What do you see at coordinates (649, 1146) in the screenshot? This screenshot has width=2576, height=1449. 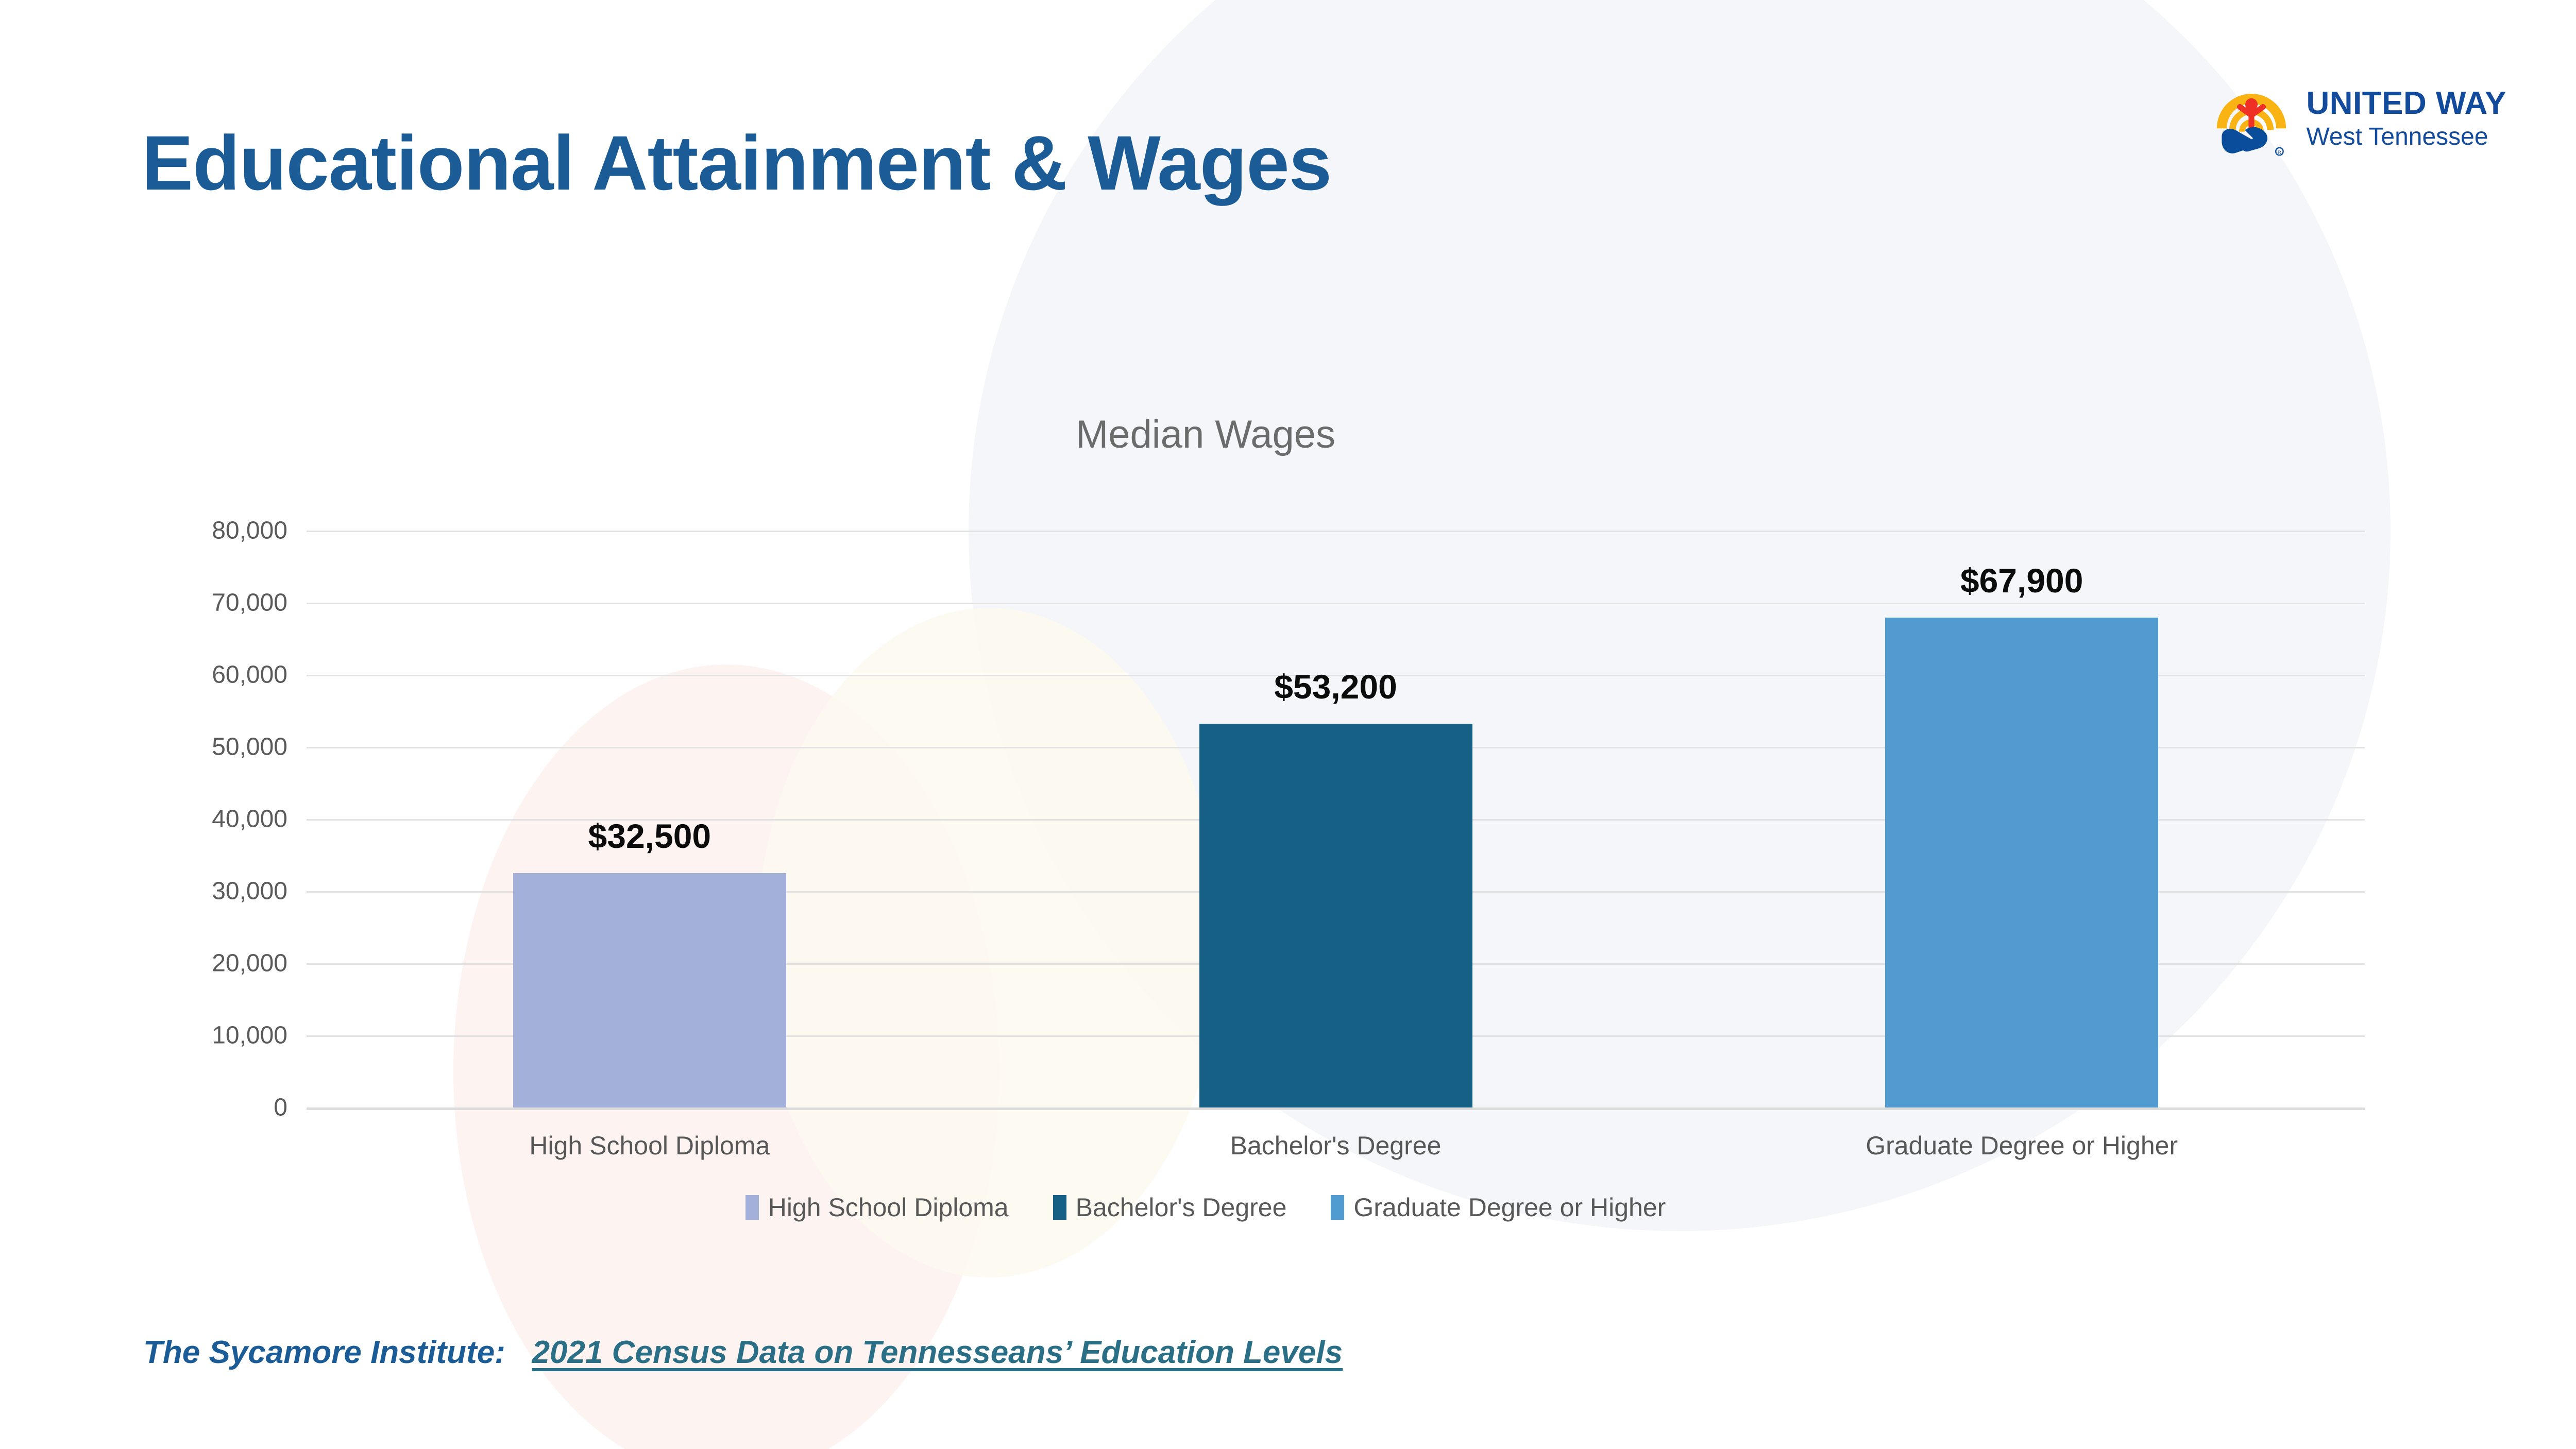 I see `x-axis-category-label: High School Diploma` at bounding box center [649, 1146].